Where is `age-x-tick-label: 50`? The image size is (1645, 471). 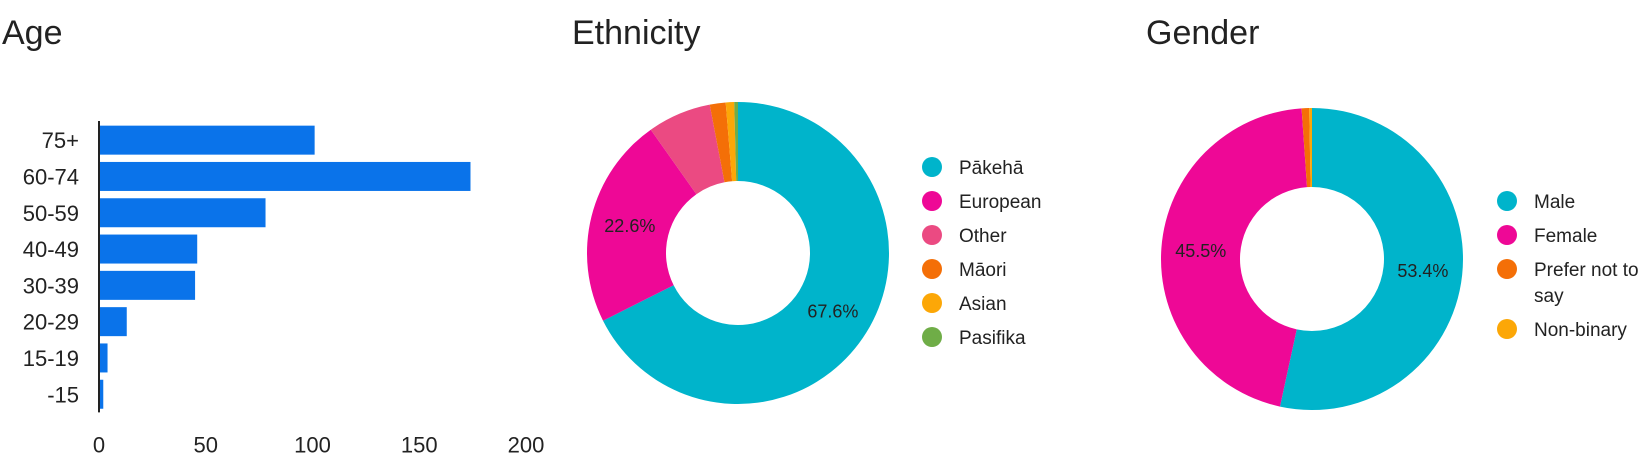 age-x-tick-label: 50 is located at coordinates (206, 444).